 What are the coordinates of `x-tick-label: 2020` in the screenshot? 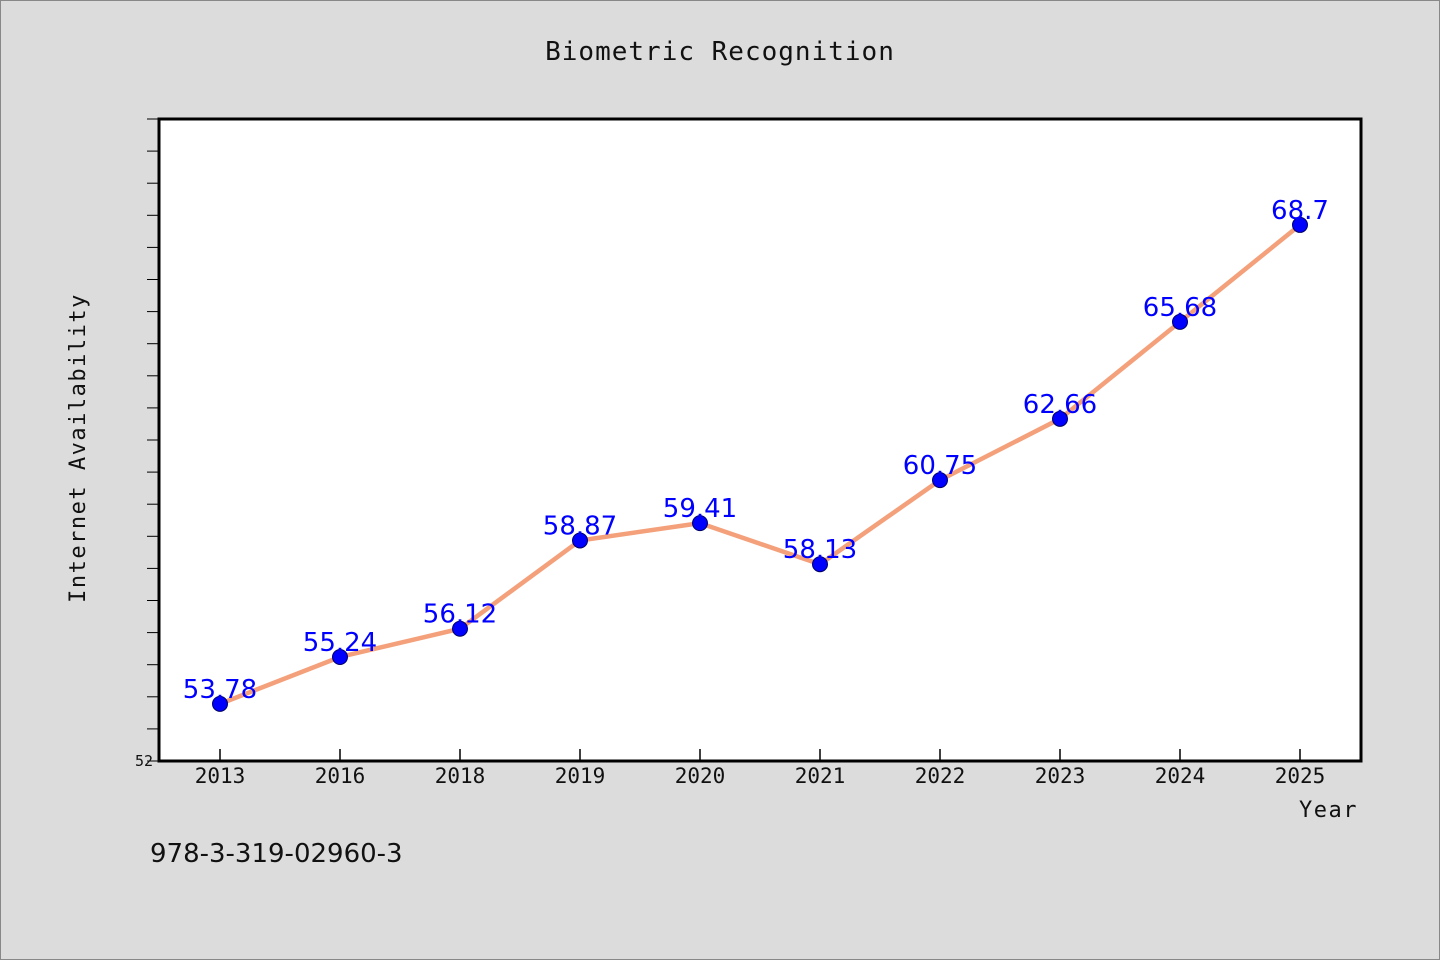 It's located at (700, 776).